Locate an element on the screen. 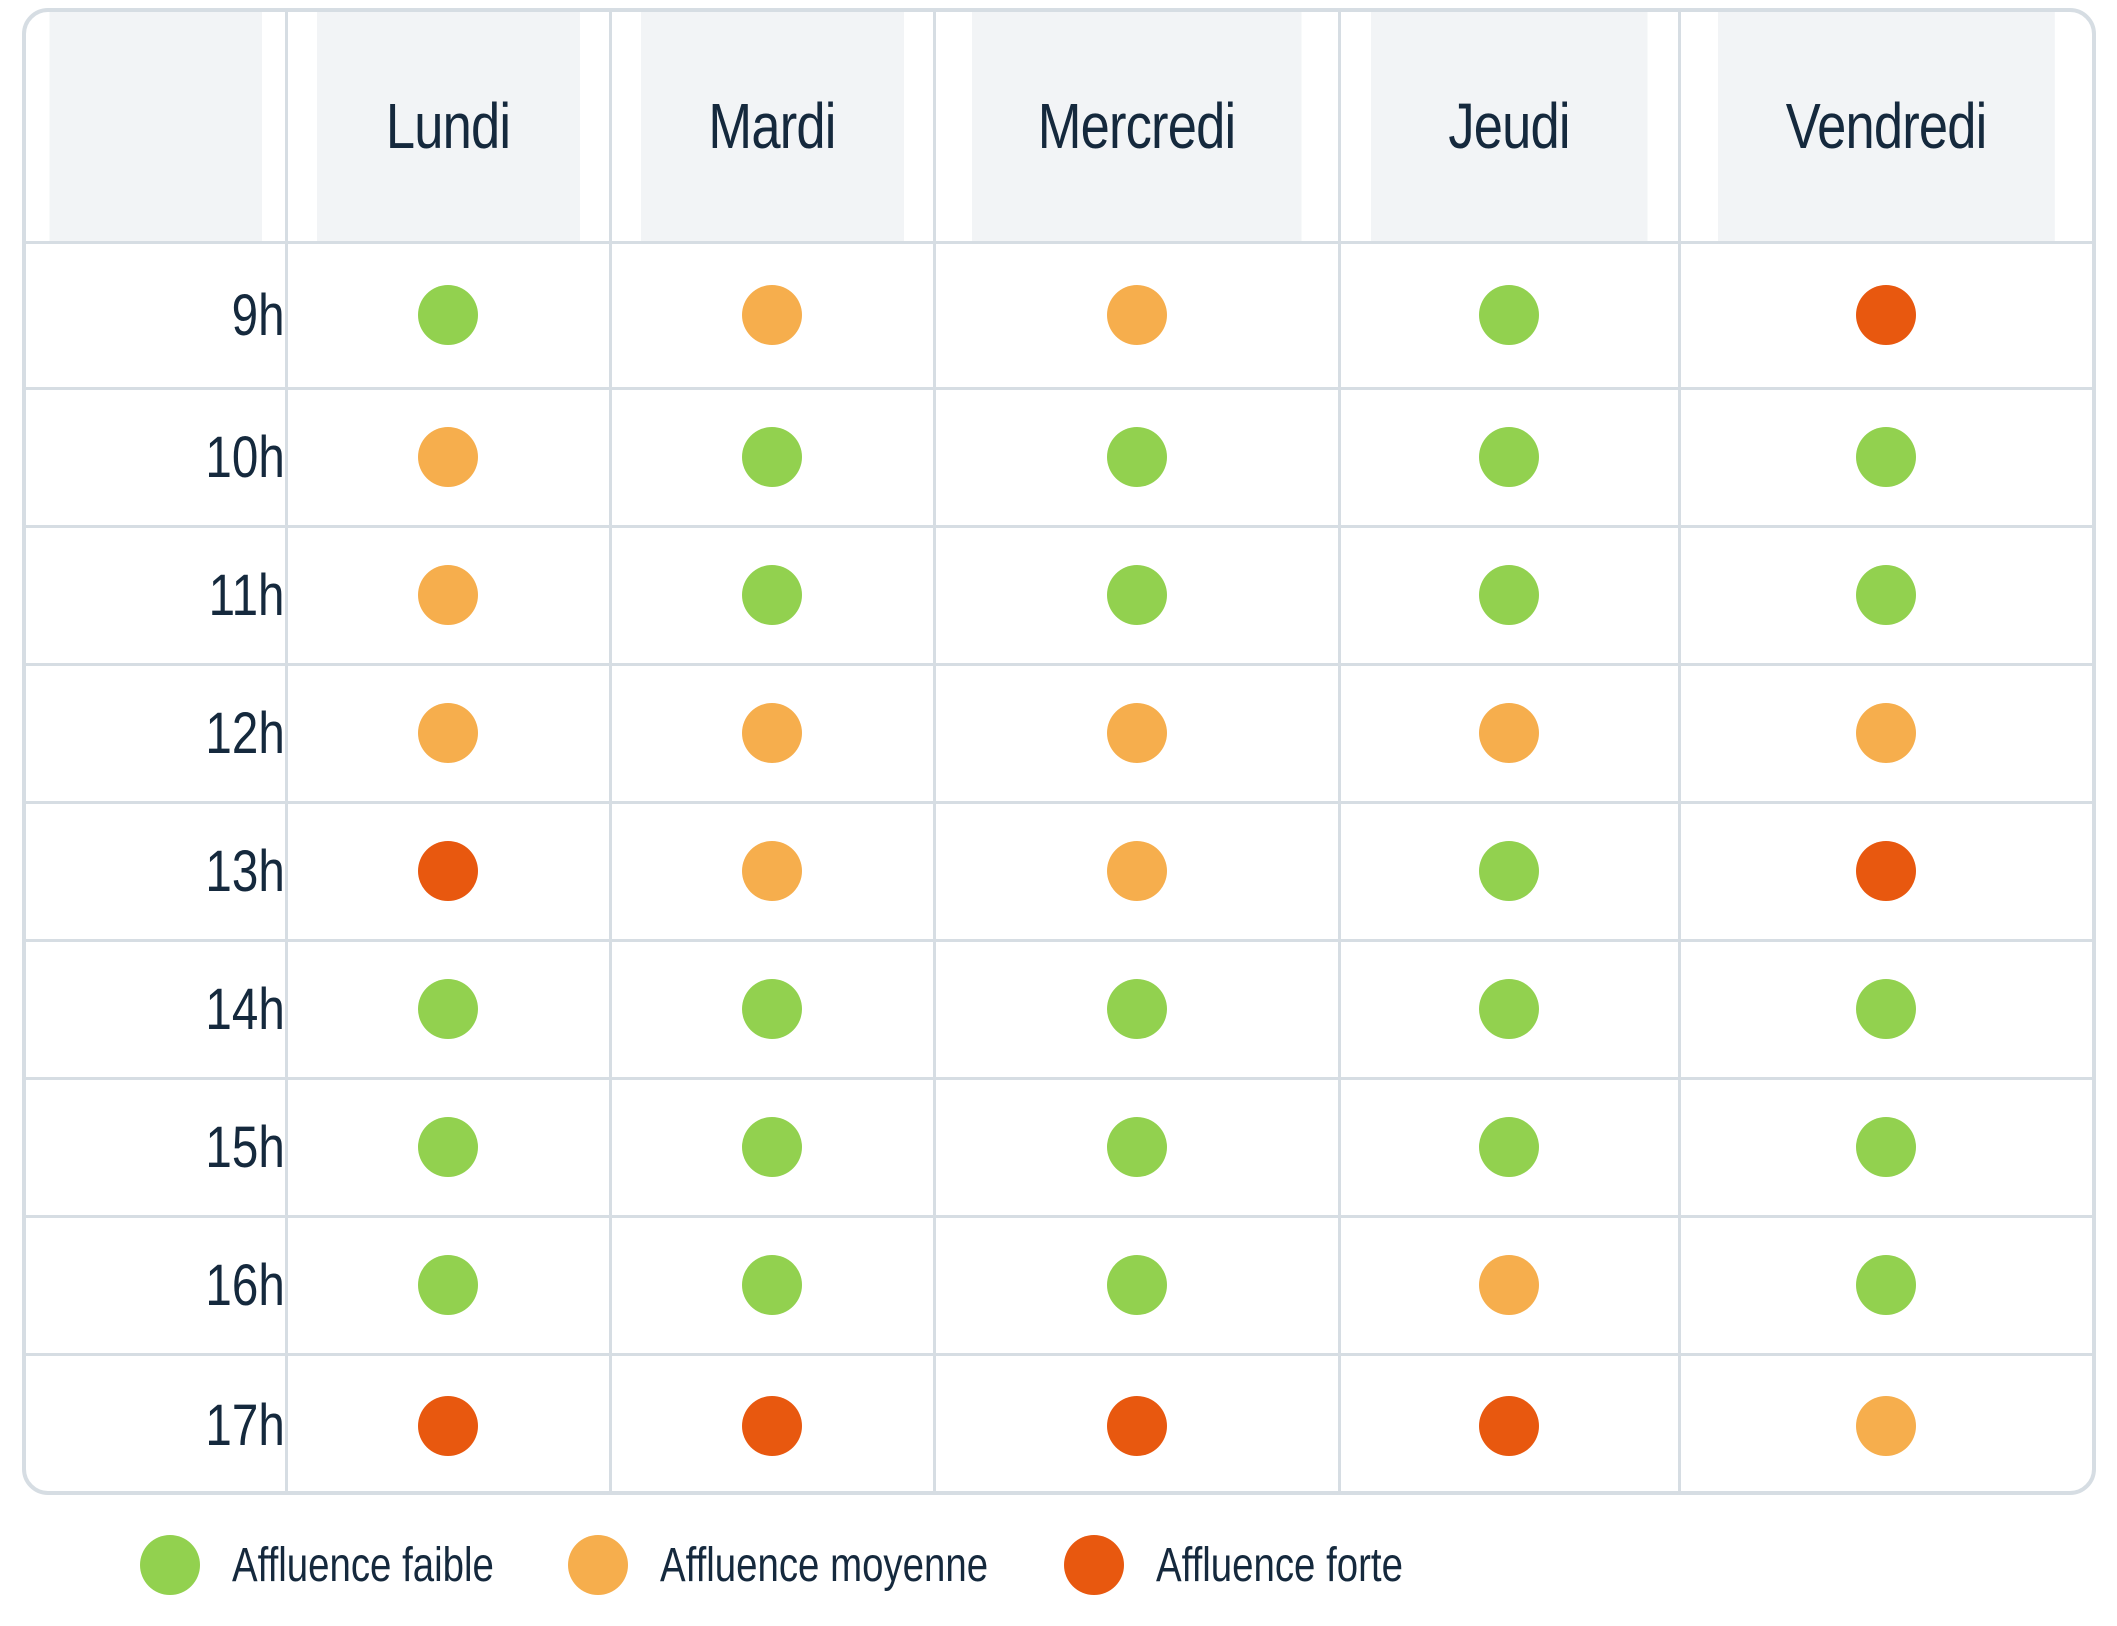 The height and width of the screenshot is (1626, 2117). table-row: 10h is located at coordinates (1059, 458).